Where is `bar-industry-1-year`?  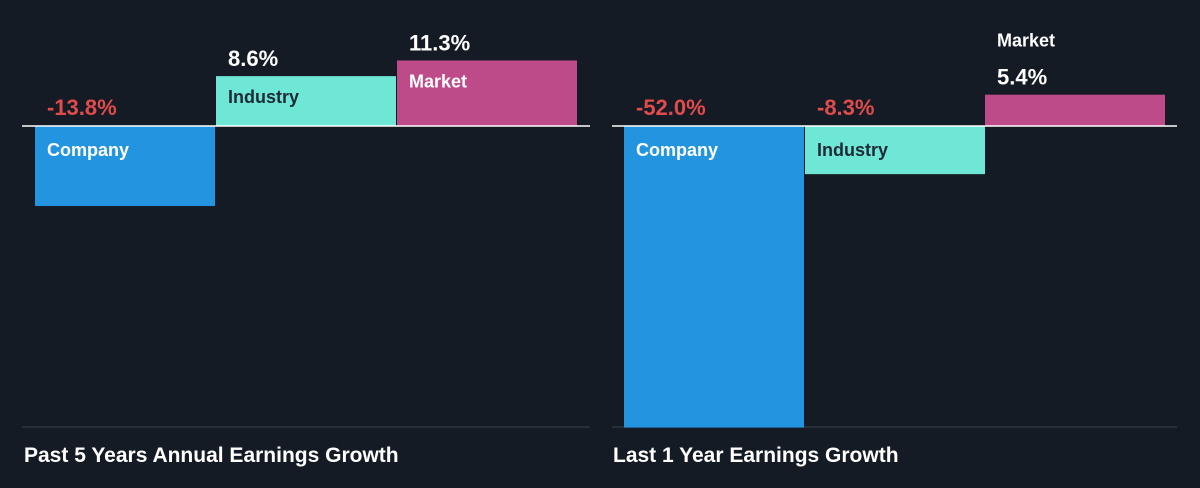
bar-industry-1-year is located at coordinates (895, 150).